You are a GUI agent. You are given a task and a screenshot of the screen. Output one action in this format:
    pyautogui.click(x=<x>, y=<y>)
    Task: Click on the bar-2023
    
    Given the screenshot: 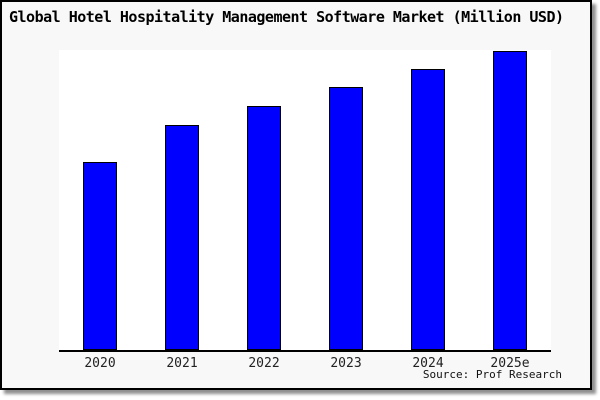 What is the action you would take?
    pyautogui.click(x=346, y=218)
    